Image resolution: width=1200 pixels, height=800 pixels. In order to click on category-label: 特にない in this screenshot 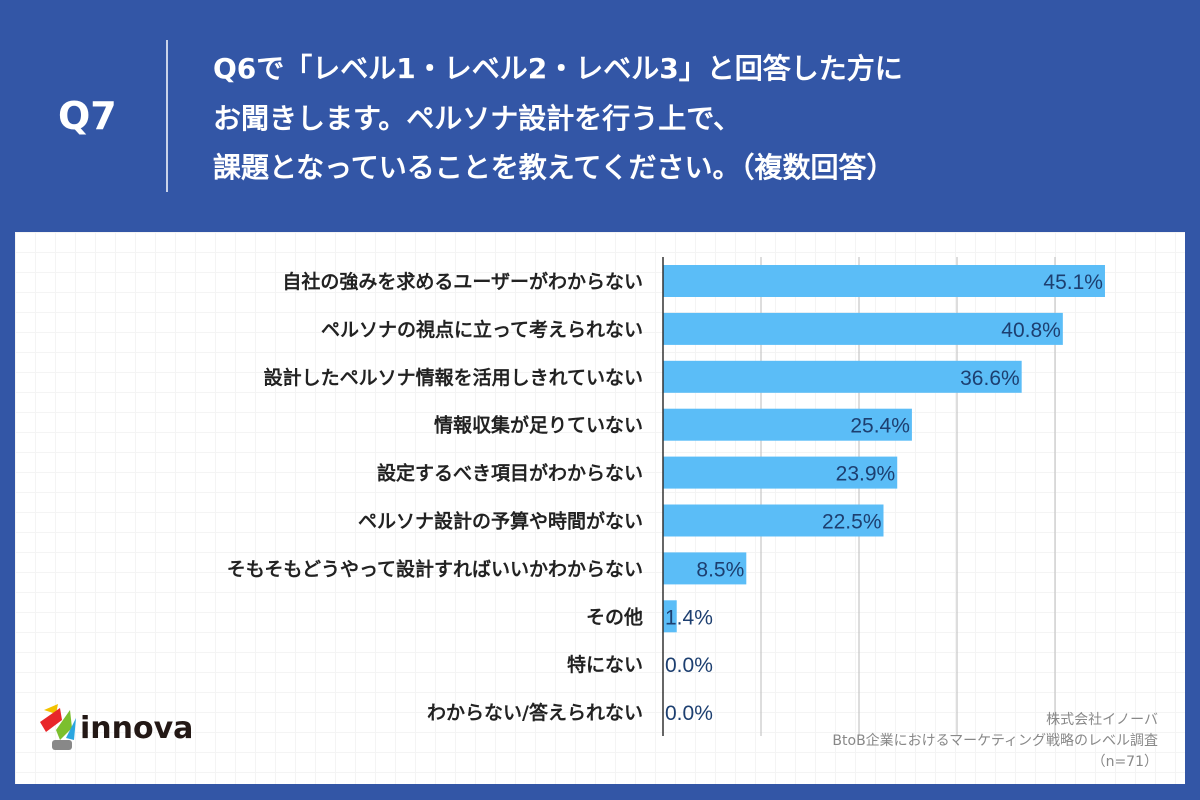, I will do `click(605, 665)`.